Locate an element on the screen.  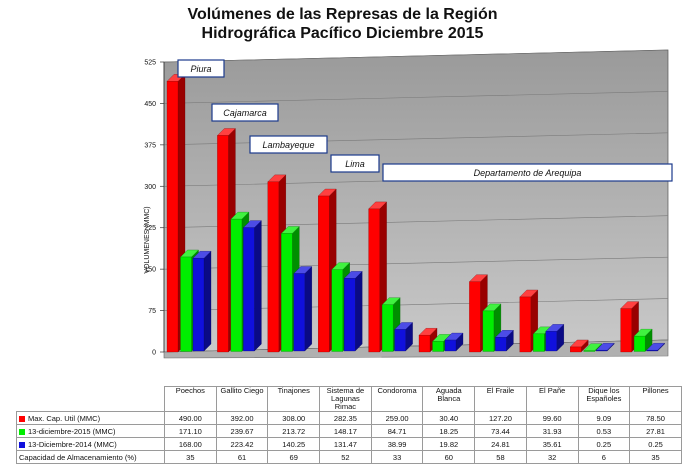
category-label: Aguada Blanca is located at coordinates (449, 399).